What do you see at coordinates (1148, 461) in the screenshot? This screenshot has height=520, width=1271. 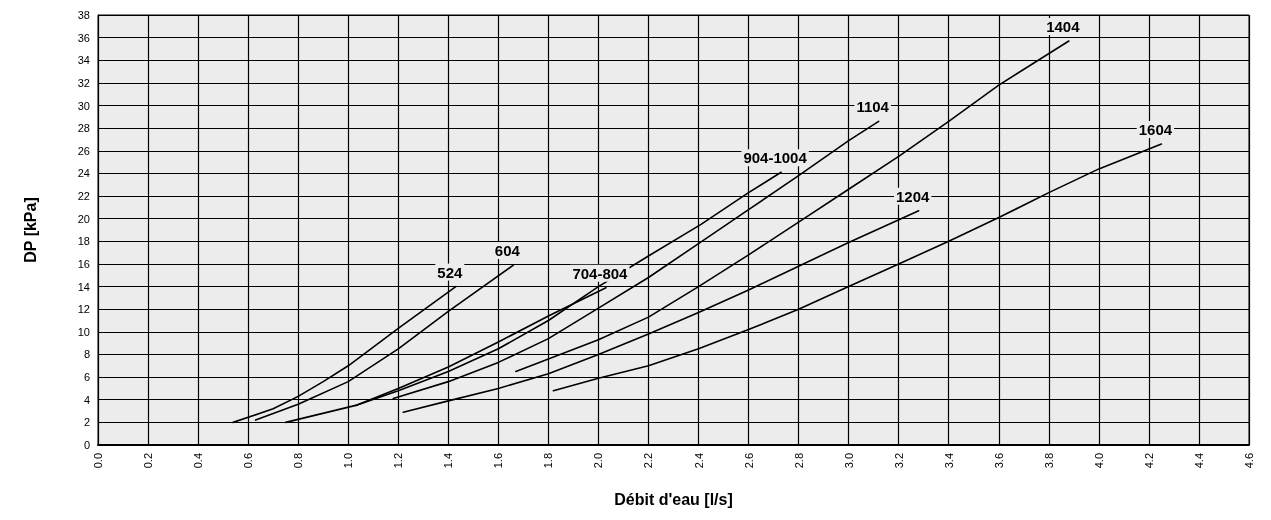 I see `x-tick-label: 4.2` at bounding box center [1148, 461].